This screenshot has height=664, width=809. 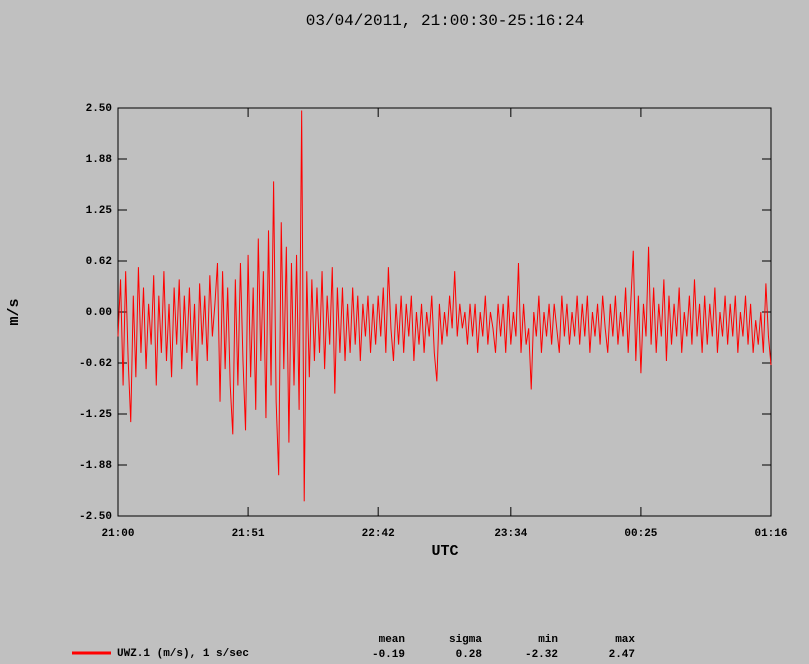 What do you see at coordinates (548, 640) in the screenshot?
I see `stat-header: min` at bounding box center [548, 640].